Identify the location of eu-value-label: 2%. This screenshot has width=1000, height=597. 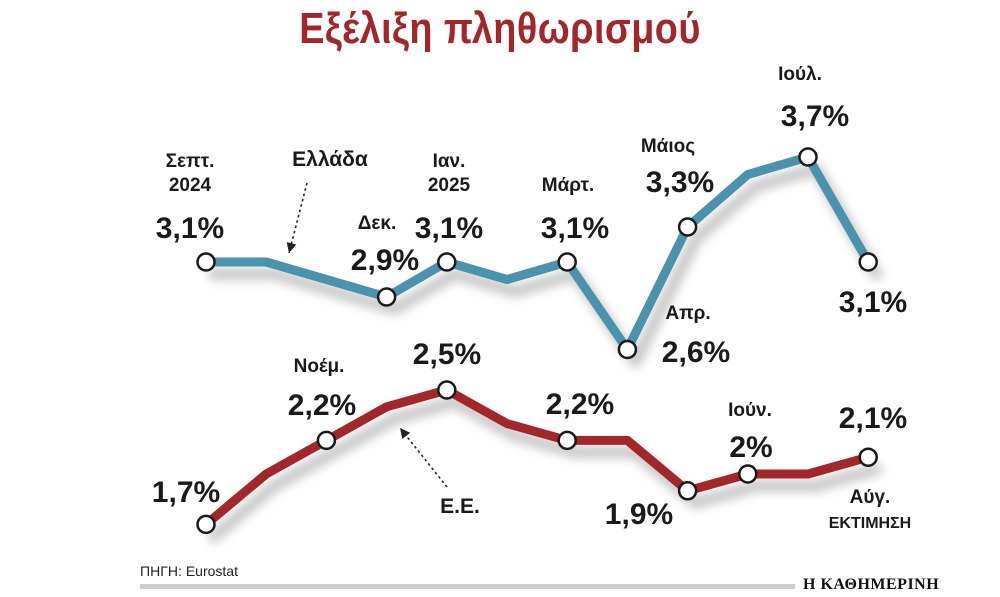
(750, 447).